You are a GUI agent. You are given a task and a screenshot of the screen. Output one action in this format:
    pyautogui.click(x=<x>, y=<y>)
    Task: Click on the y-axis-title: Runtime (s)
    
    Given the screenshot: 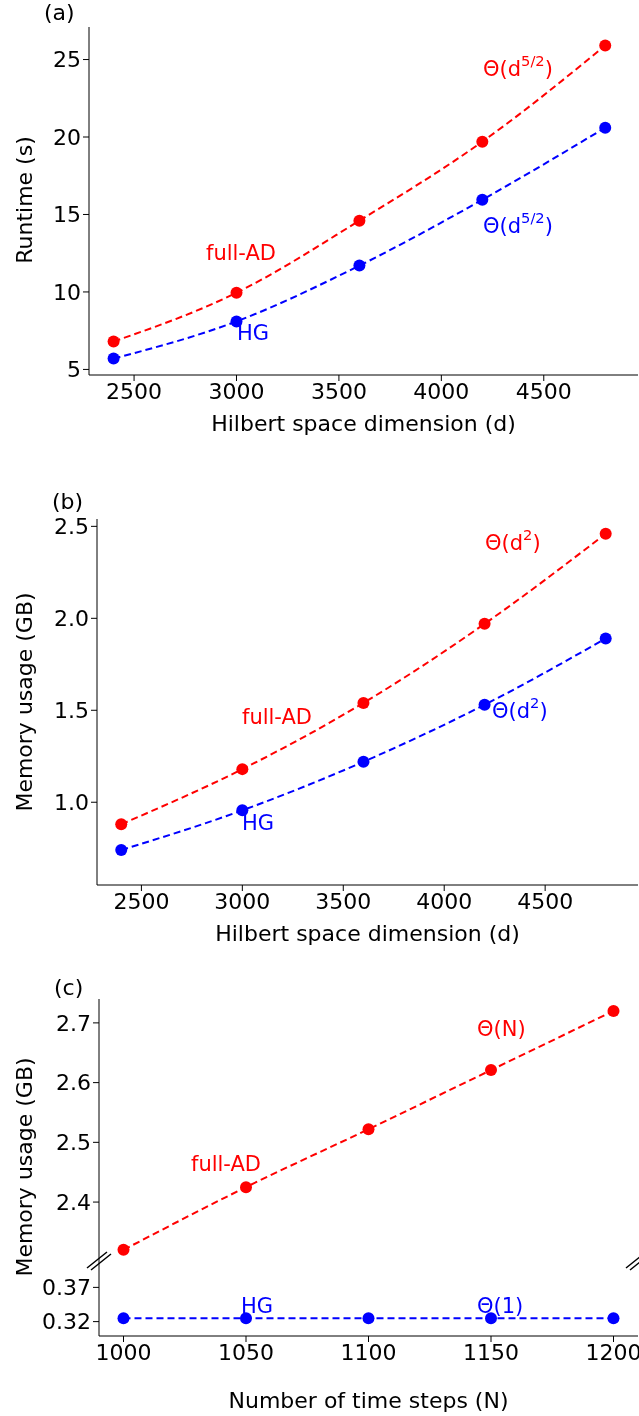 What is the action you would take?
    pyautogui.click(x=24, y=200)
    